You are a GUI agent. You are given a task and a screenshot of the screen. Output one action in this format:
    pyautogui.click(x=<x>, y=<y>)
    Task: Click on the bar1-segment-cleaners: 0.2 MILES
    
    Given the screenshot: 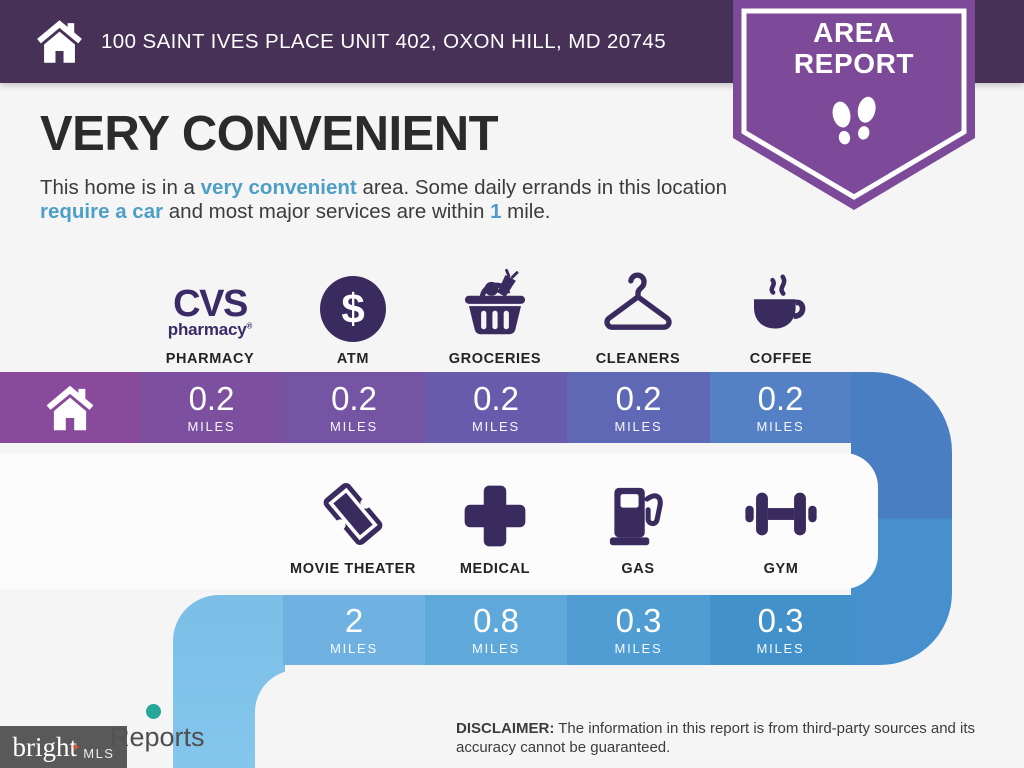 What is the action you would take?
    pyautogui.click(x=638, y=407)
    